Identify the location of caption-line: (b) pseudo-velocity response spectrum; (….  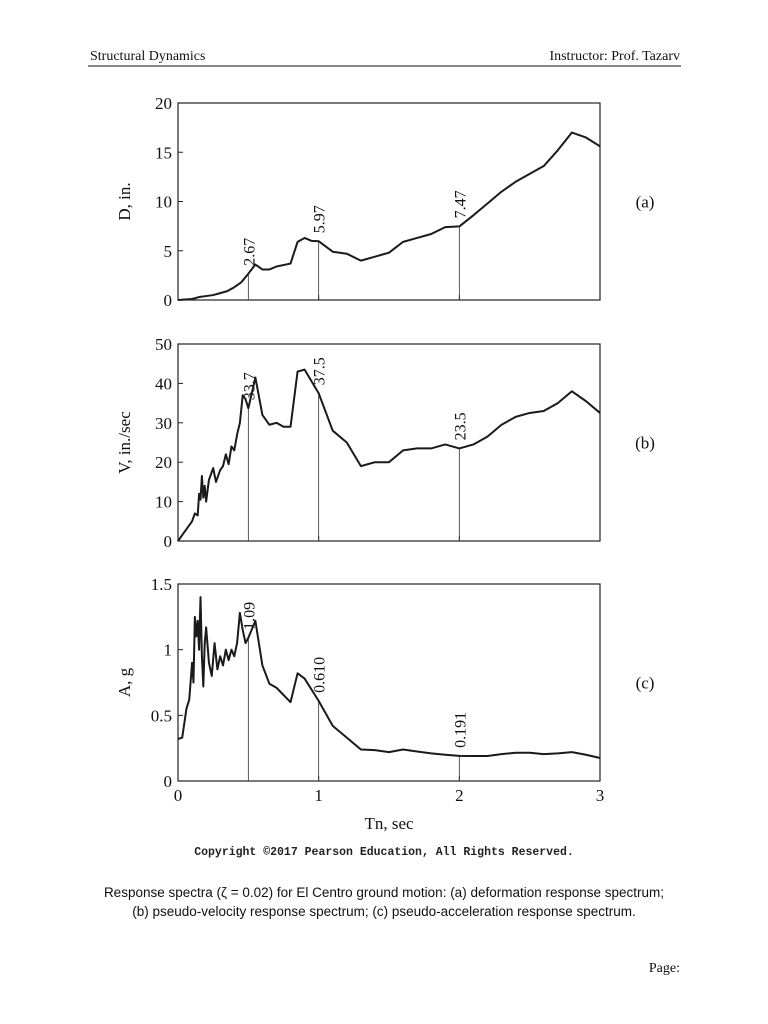
(383, 911).